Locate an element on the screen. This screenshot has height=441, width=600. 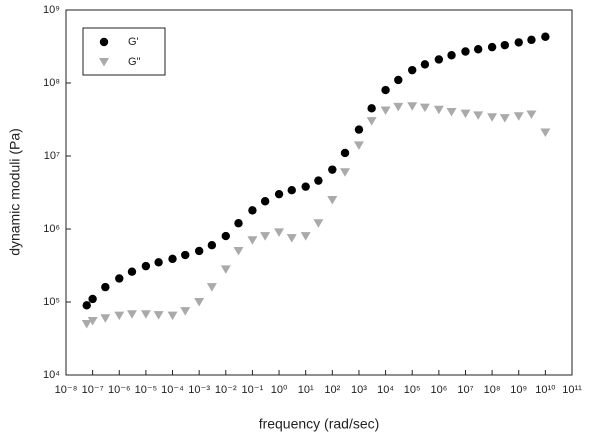
y-tick-label: 10⁶ is located at coordinates (51, 229).